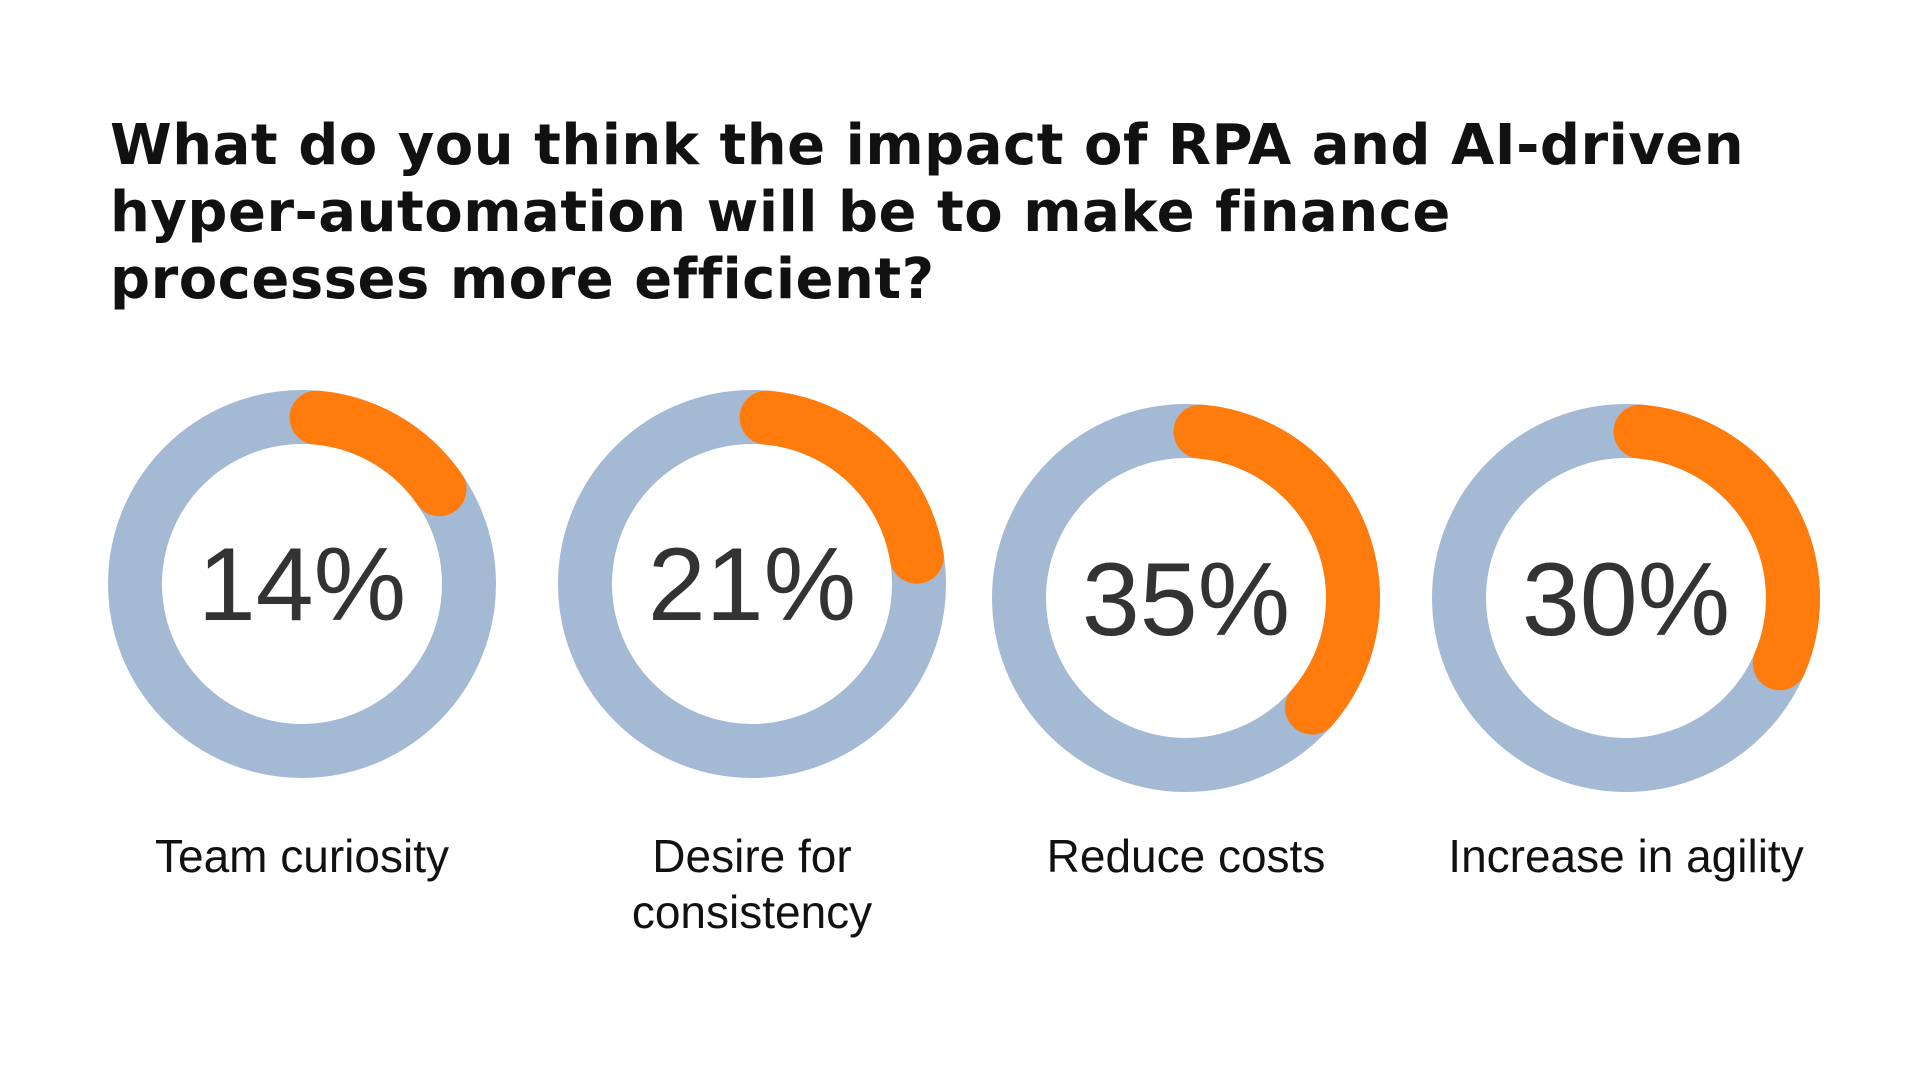  I want to click on value-label-team-curiosity: 14%, so click(302, 585).